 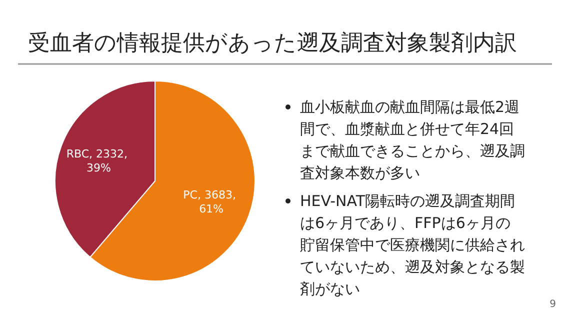 What do you see at coordinates (412, 140) in the screenshot?
I see `text: 血小板献血の献血間隔は最低2週間で、血漿献血と併せて年24回まで献血できることから、遡及調査対象本数が多い` at bounding box center [412, 140].